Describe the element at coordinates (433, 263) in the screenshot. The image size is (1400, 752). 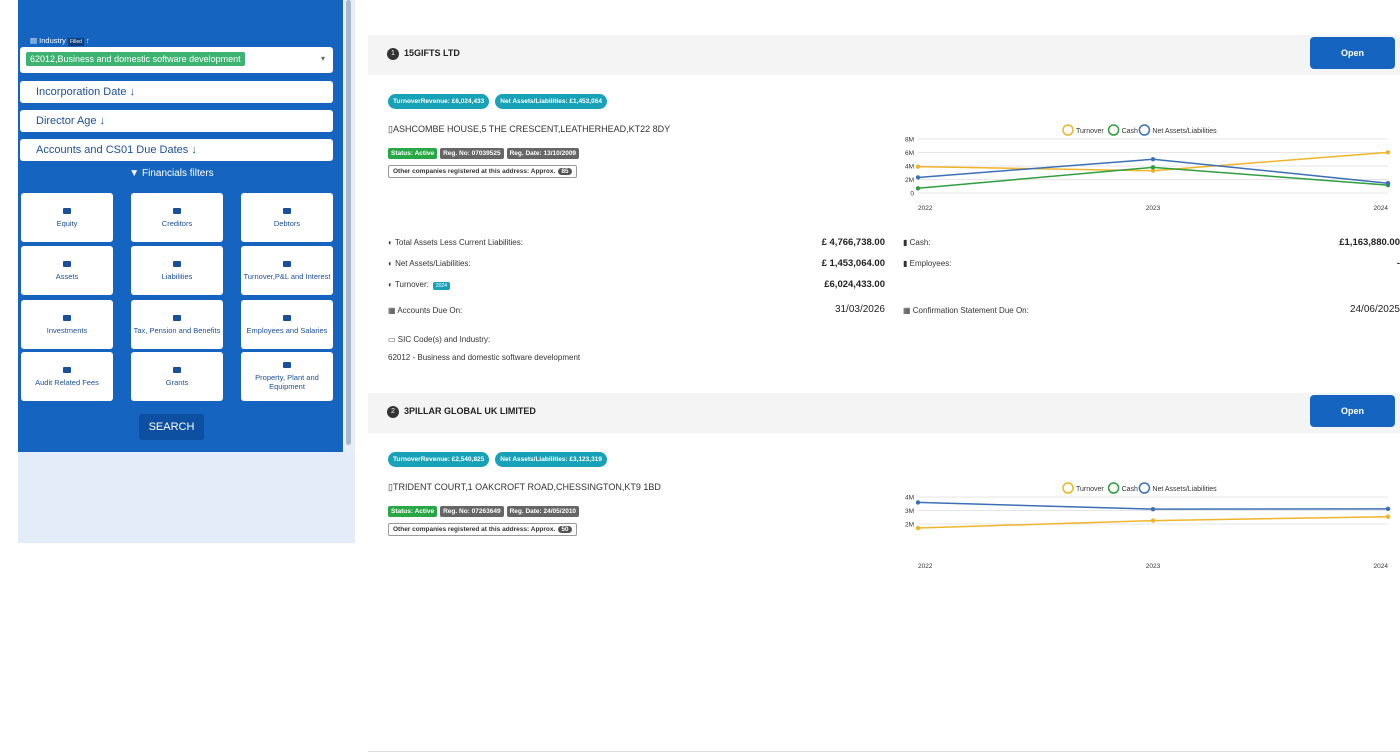
I see `financial-label: Net Assets/Liabilities:` at that location.